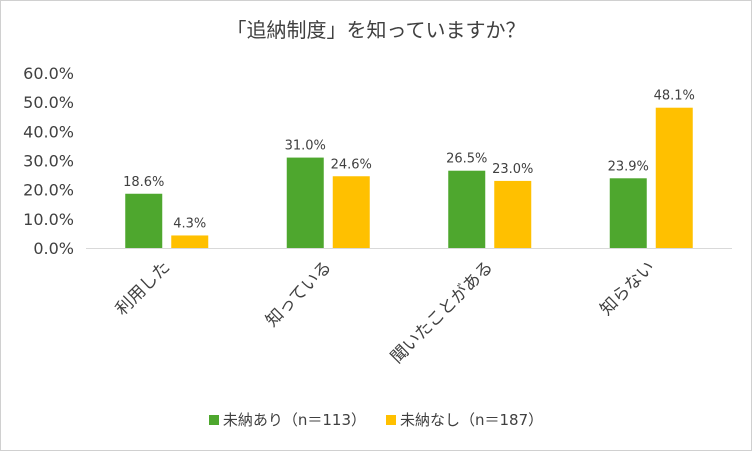 The width and height of the screenshot is (752, 451). I want to click on y-tick-label: 40.0%, so click(48, 131).